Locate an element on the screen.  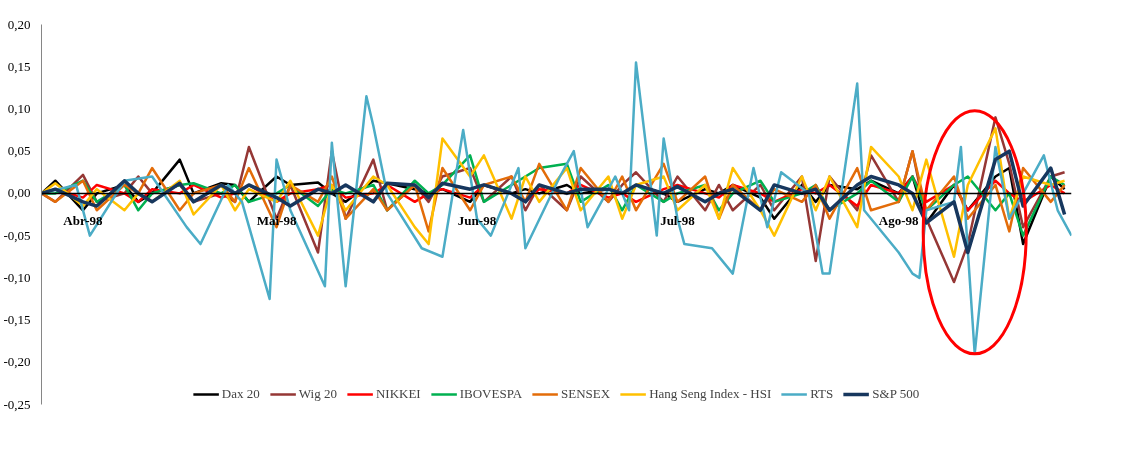
legend-label: Hang Seng Index - HSI is located at coordinates (710, 394).